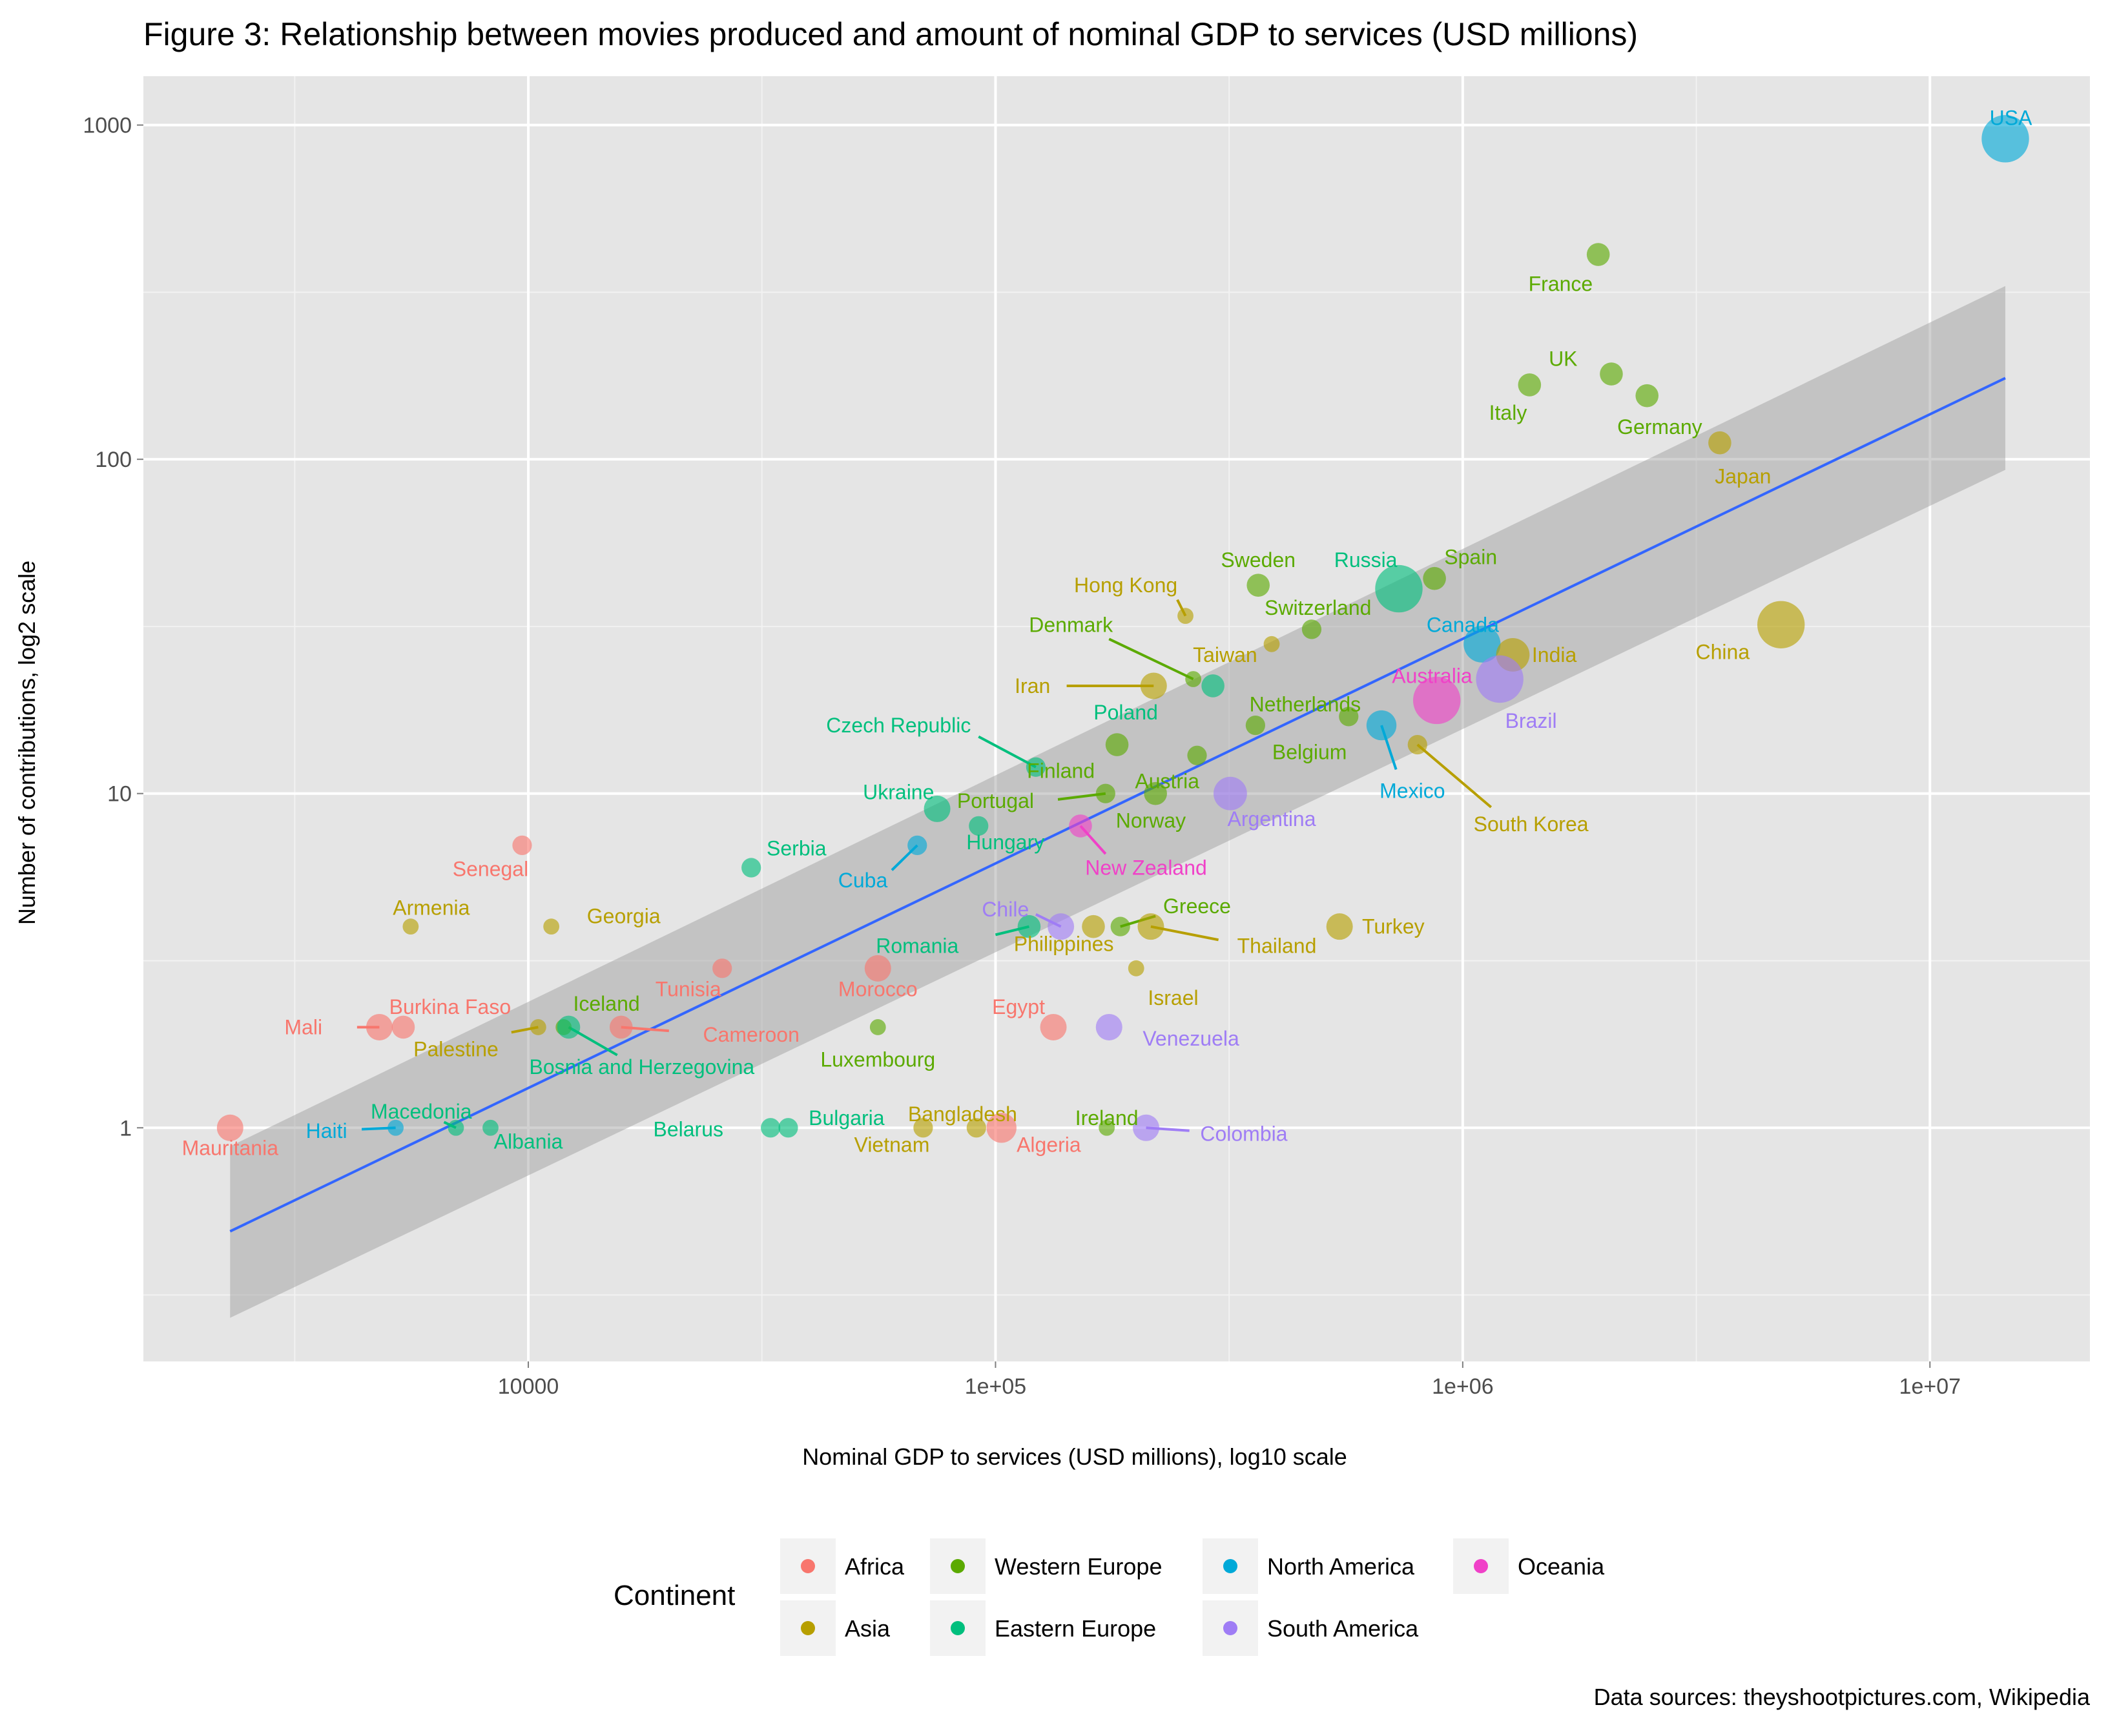 This screenshot has height=1736, width=2108. Describe the element at coordinates (962, 1114) in the screenshot. I see `point-label-bangladesh: Bangladesh` at that location.